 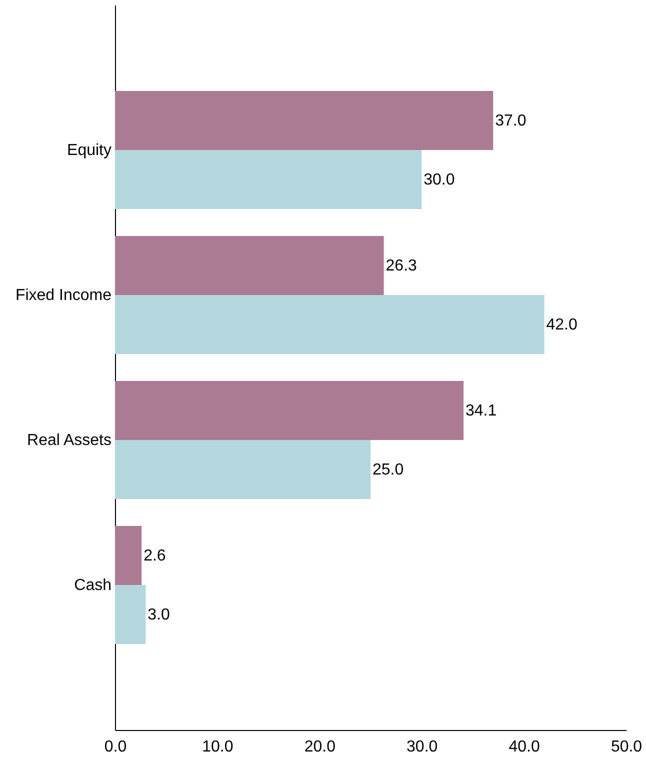 What do you see at coordinates (93, 585) in the screenshot?
I see `y-tick-label: Cash` at bounding box center [93, 585].